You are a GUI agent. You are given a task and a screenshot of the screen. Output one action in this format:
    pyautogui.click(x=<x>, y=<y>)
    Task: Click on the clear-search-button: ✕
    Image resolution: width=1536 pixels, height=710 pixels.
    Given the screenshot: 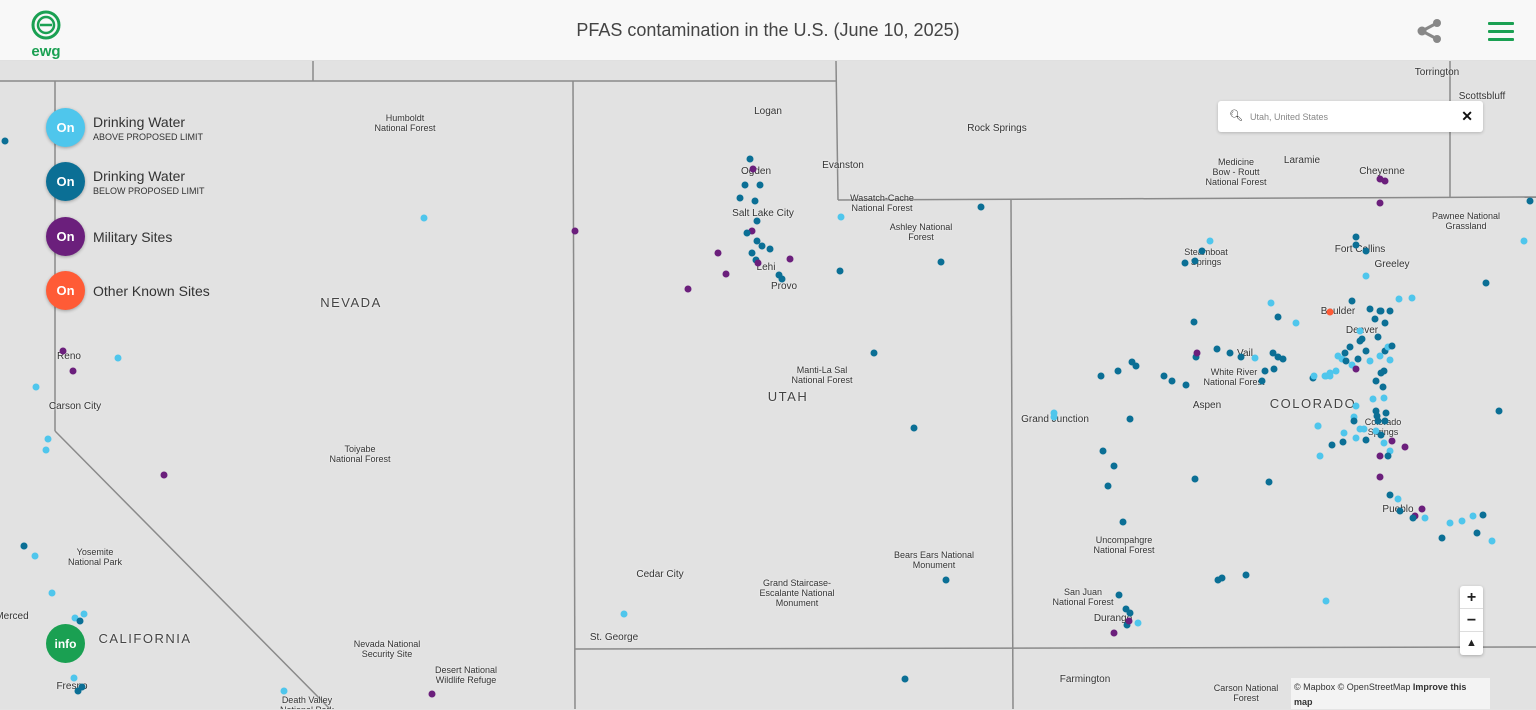 What is the action you would take?
    pyautogui.click(x=1467, y=116)
    